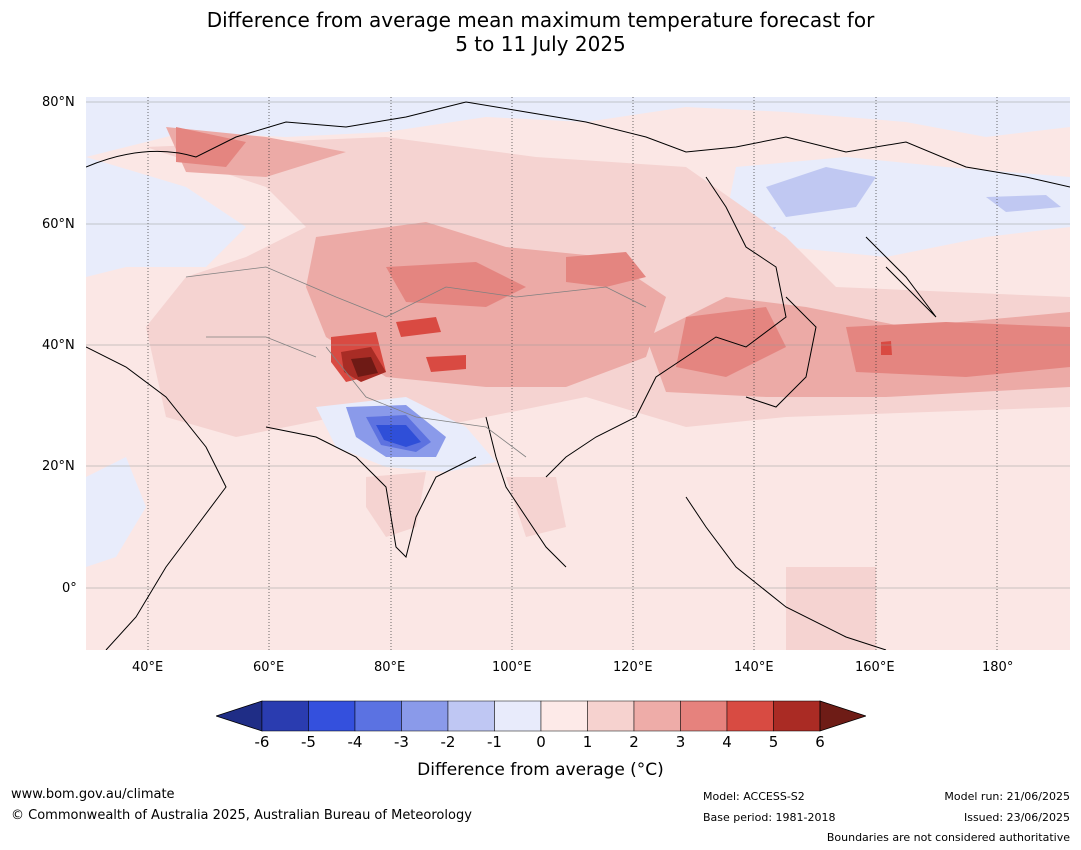  I want to click on lon-label-140e: 140°E, so click(754, 667).